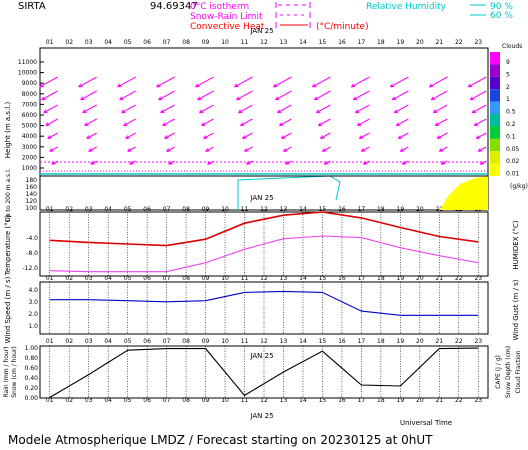  What do you see at coordinates (219, 7) in the screenshot?
I see `zero-isotherm-label: 0°C isotherm` at bounding box center [219, 7].